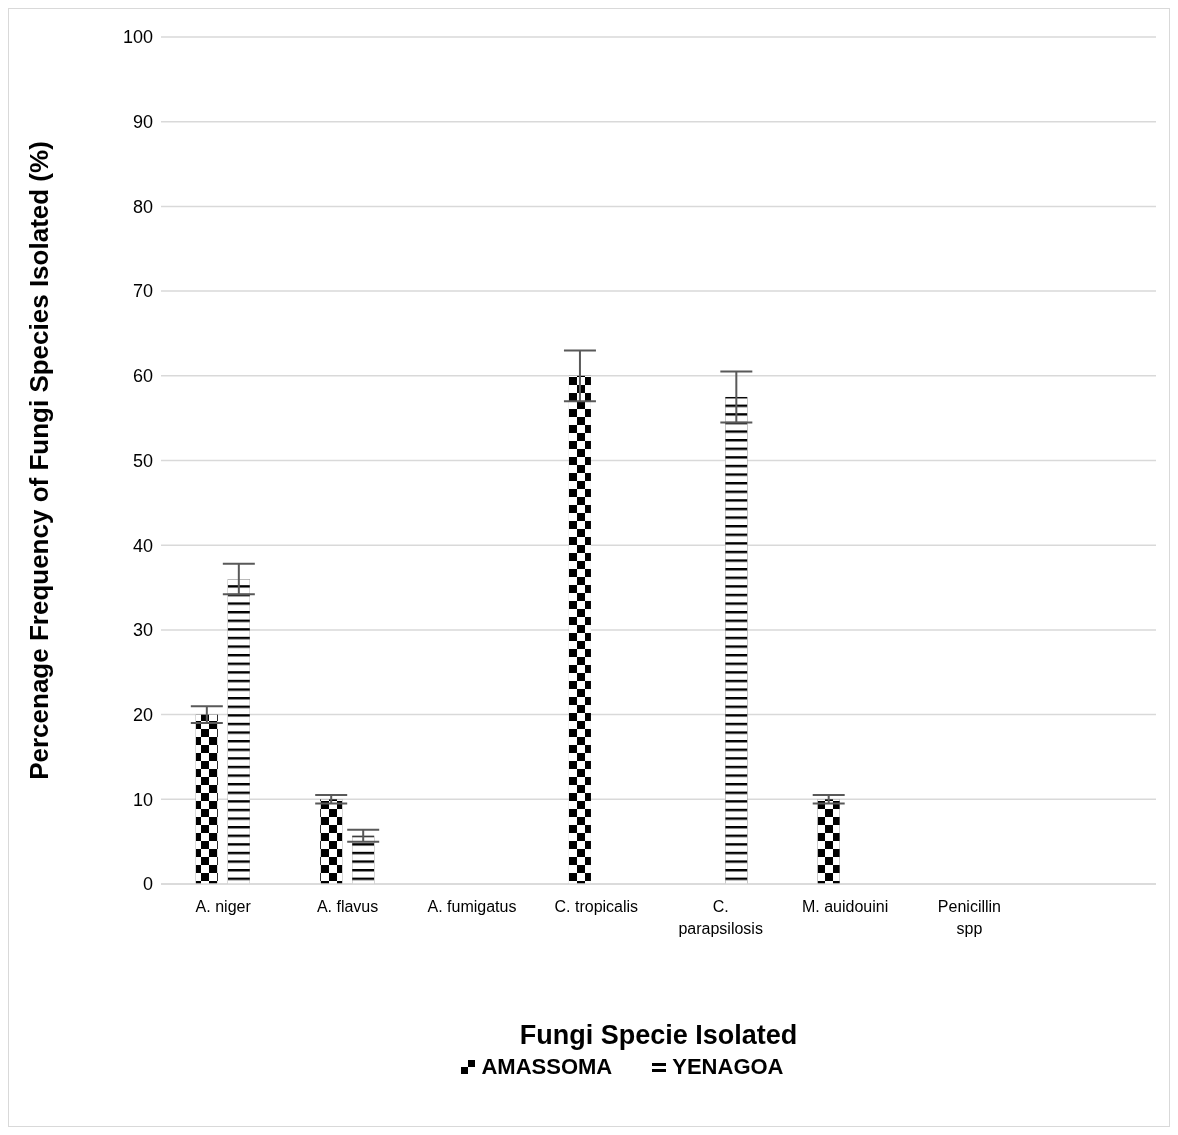  Describe the element at coordinates (142, 630) in the screenshot. I see `y-tick-label: 30` at that location.